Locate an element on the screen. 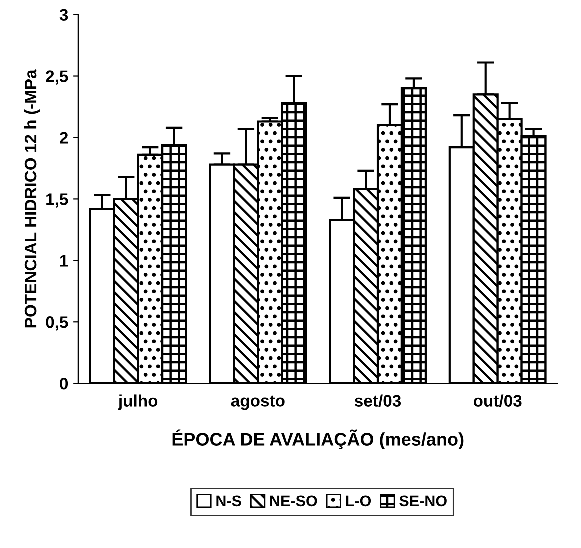 This screenshot has width=581, height=548. y-tick-label: 2,5 is located at coordinates (57, 77).